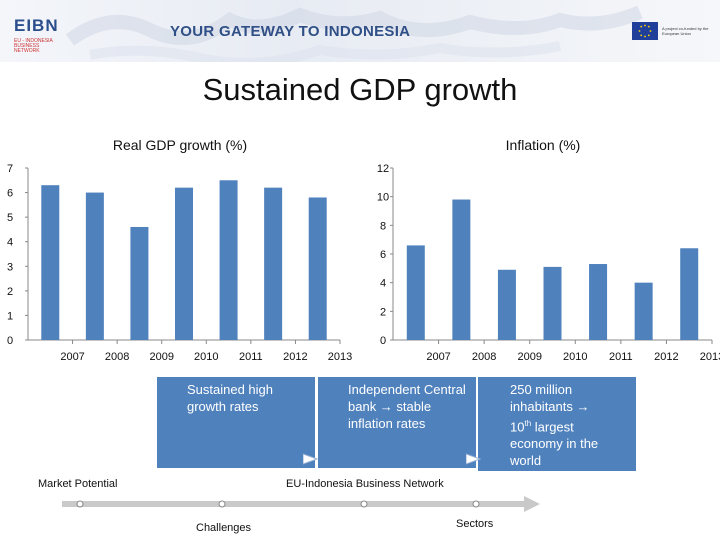 The image size is (720, 540). I want to click on logo-subtitle: EU - INDONESIA BUSINESS NETWORK, so click(33, 46).